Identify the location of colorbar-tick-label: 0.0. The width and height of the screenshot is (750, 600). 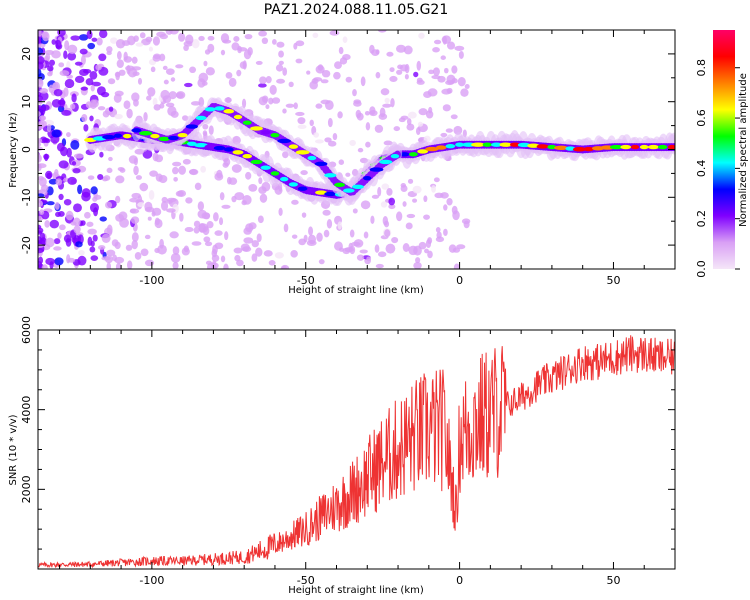
(701, 269).